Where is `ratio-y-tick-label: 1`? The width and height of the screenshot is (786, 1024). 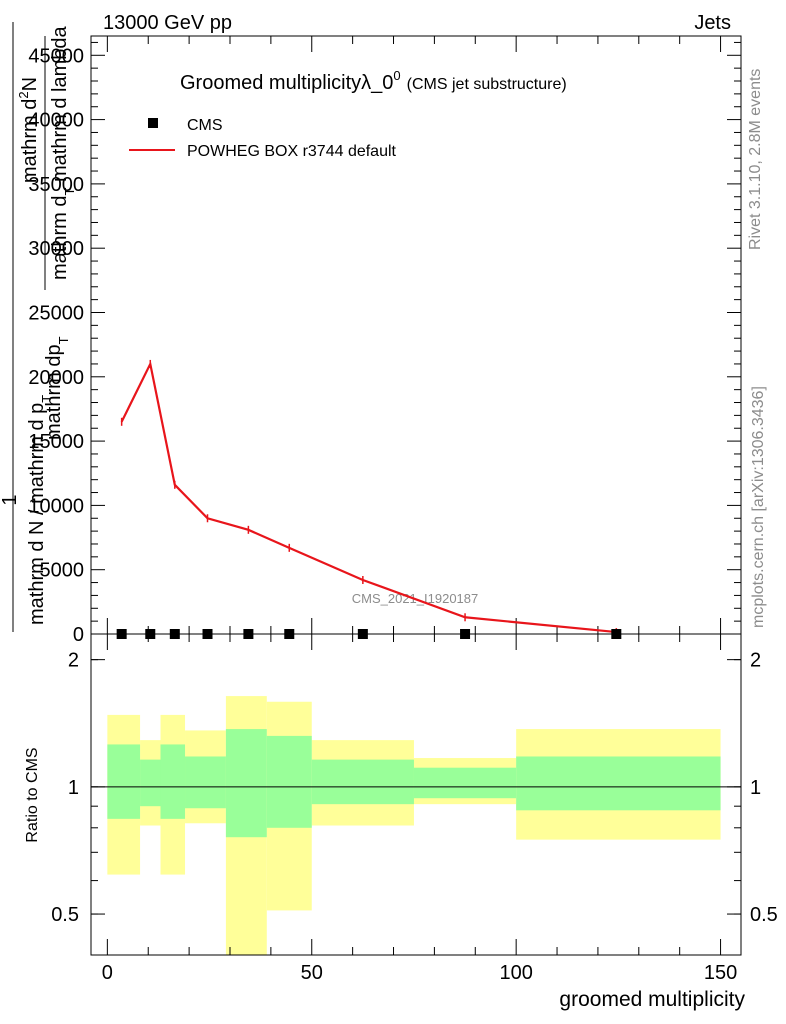
ratio-y-tick-label: 1 is located at coordinates (73, 788).